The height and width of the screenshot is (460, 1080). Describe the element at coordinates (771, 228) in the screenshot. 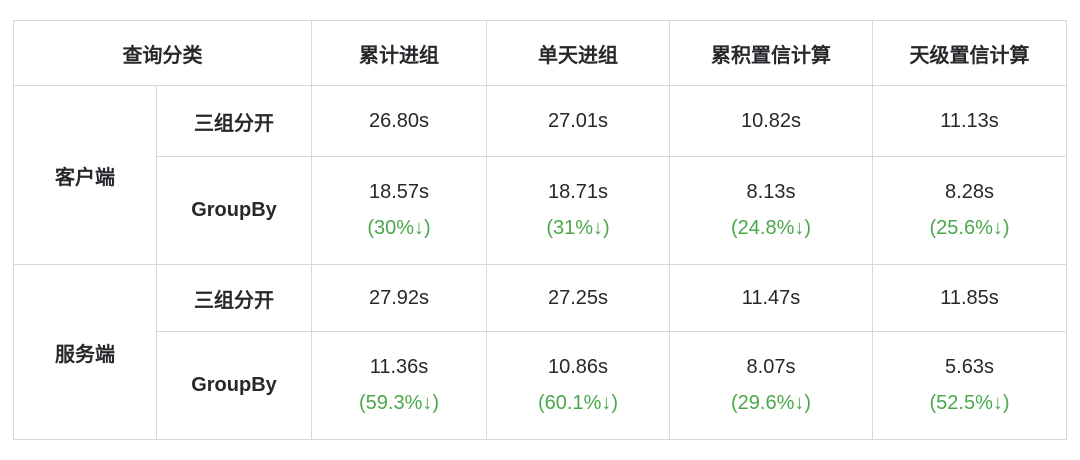

I see `decrease-percentage: (24.8%↓)` at that location.